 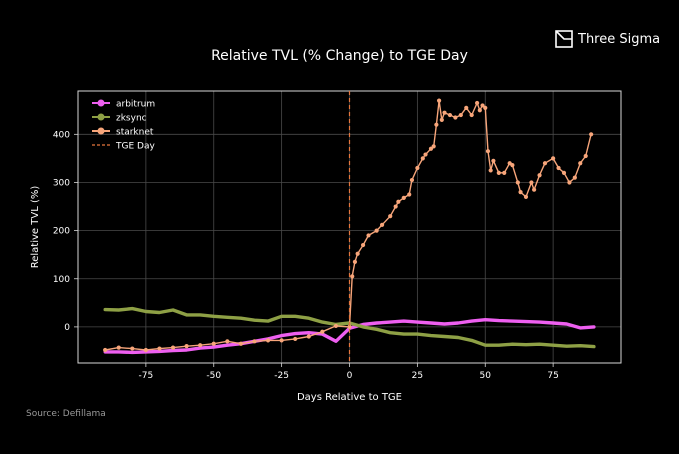 What do you see at coordinates (417, 376) in the screenshot?
I see `x-tick-label: 25` at bounding box center [417, 376].